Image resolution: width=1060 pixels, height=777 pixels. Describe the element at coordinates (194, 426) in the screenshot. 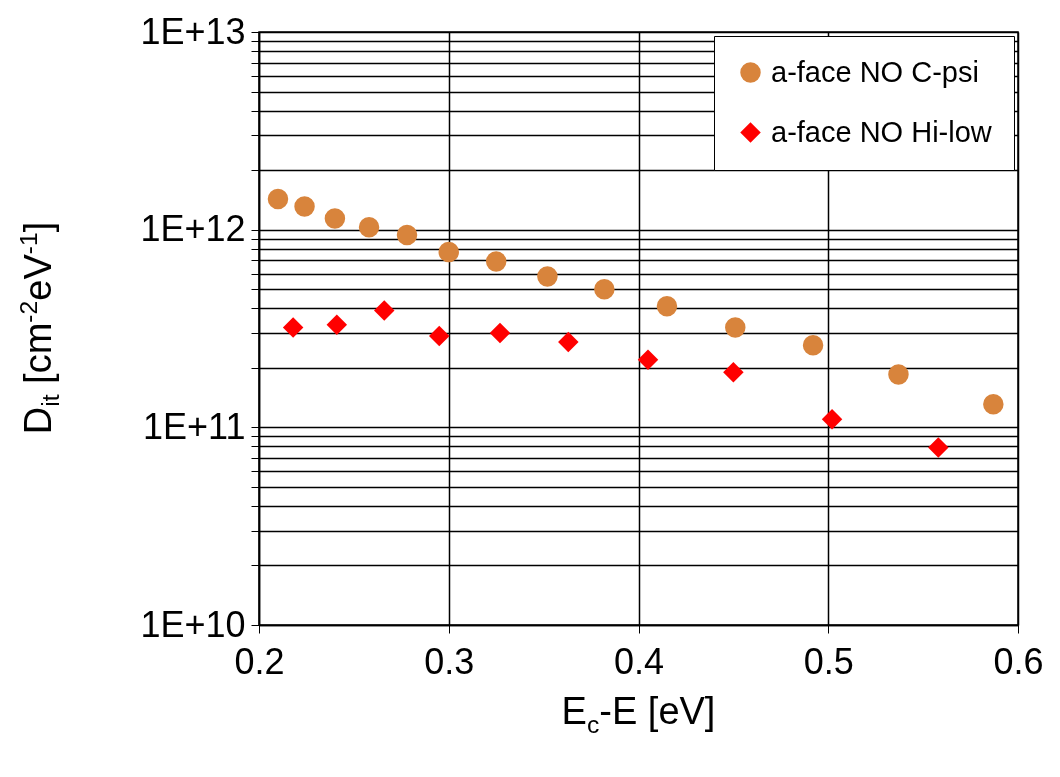

I see `y-tick-label: 1E+11` at that location.